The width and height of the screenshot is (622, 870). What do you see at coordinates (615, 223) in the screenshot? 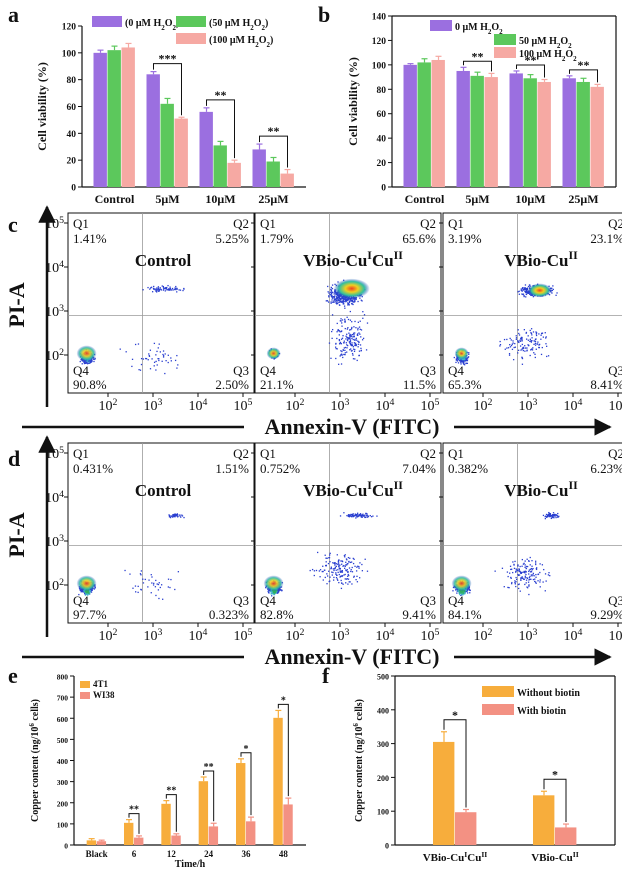
I see `quadrant-label: Q2` at bounding box center [615, 223].